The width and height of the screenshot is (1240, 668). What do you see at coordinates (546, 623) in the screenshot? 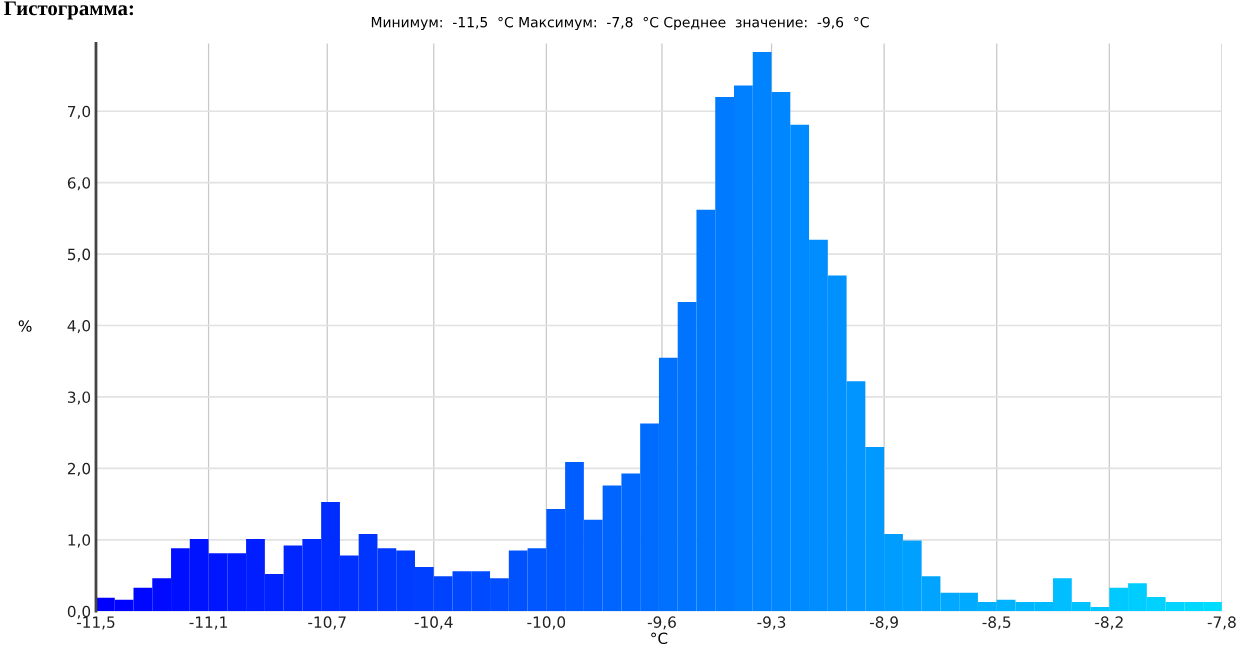
I see `x-tick-label: -10,0` at bounding box center [546, 623].